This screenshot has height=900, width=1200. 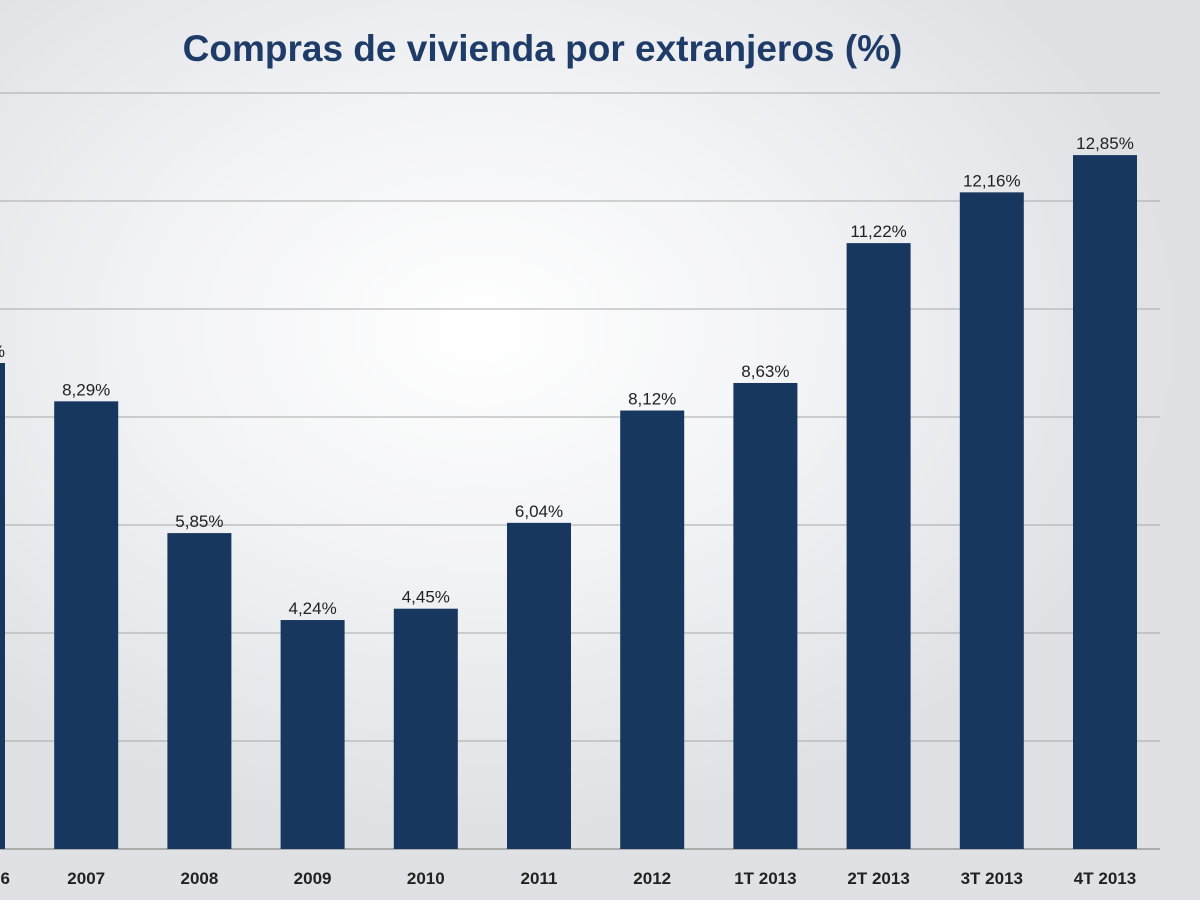 What do you see at coordinates (1105, 143) in the screenshot?
I see `data-label: 12,85%` at bounding box center [1105, 143].